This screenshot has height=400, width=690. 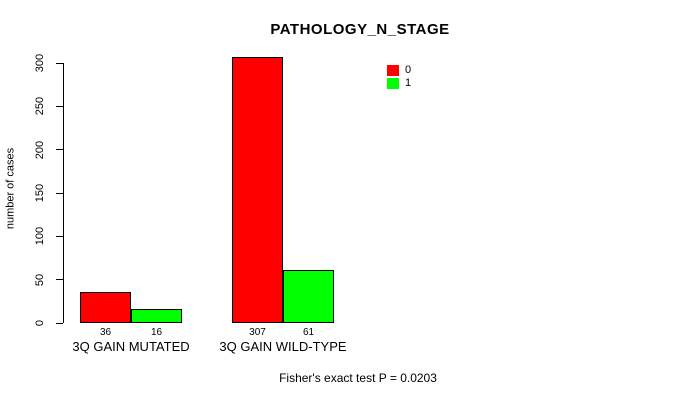 What do you see at coordinates (10, 188) in the screenshot?
I see `y-axis-title: number of cases` at bounding box center [10, 188].